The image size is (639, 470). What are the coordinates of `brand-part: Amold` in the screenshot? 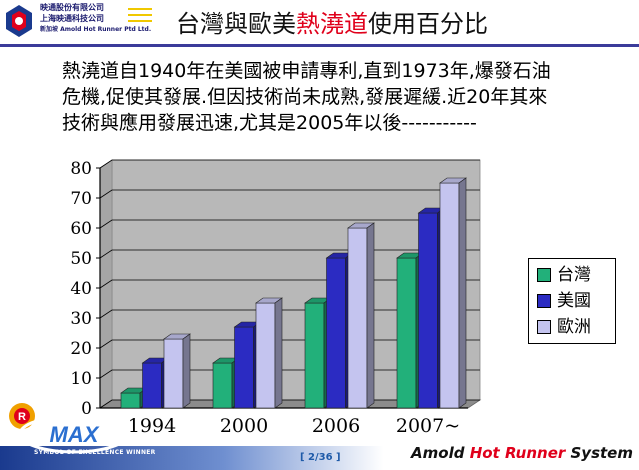 It's located at (440, 453).